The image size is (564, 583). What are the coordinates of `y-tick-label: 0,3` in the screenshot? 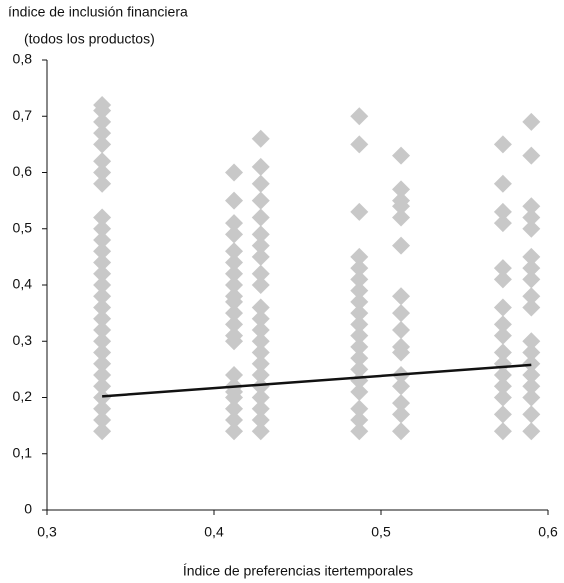 It's located at (23, 340).